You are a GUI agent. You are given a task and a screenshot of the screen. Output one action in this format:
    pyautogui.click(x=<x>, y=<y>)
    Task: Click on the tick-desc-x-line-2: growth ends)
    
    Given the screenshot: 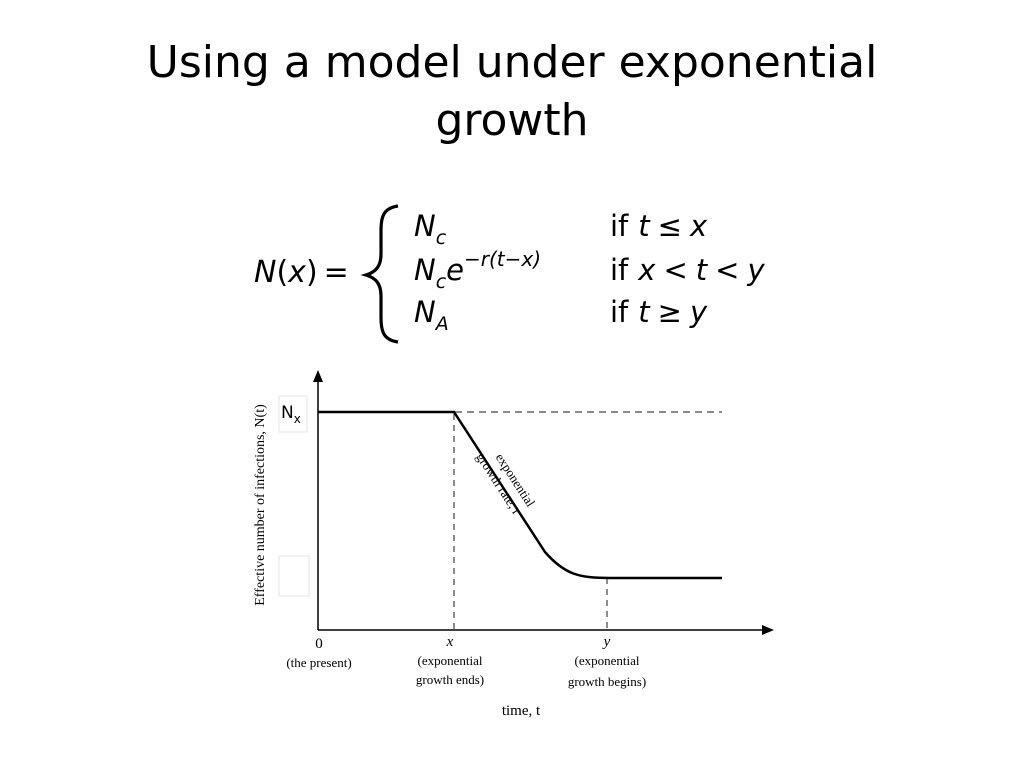 What is the action you would take?
    pyautogui.click(x=450, y=679)
    